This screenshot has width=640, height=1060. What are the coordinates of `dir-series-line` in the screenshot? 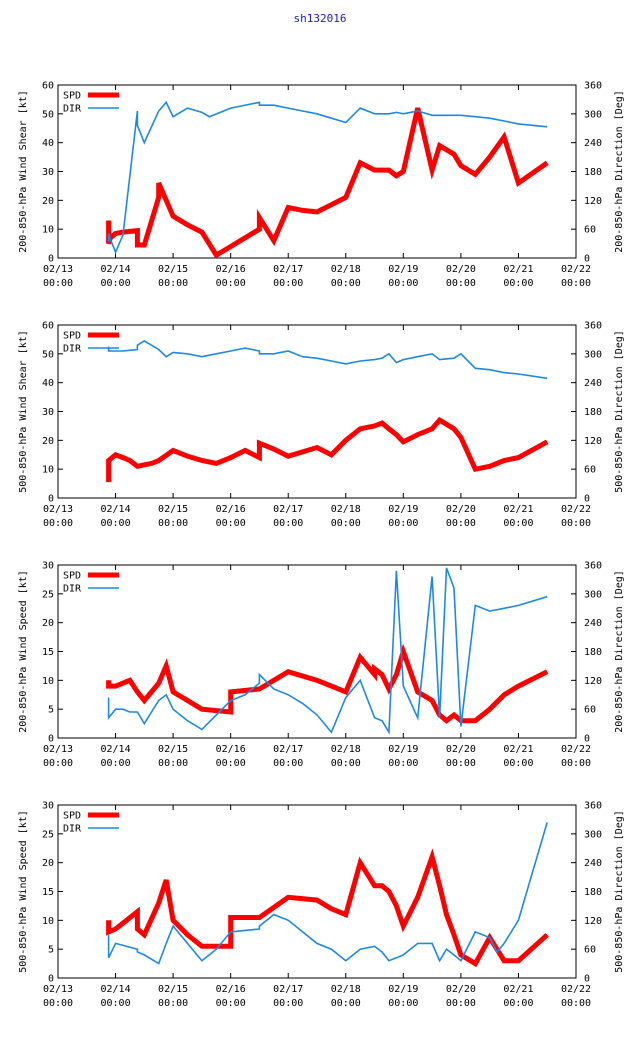 It's located at (327, 177).